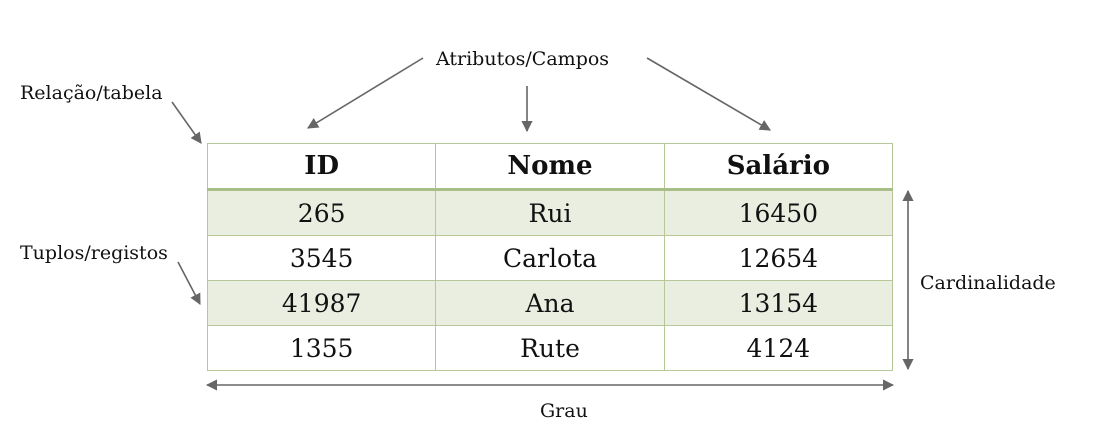 This screenshot has height=445, width=1098. I want to click on cell-nome: Carlota, so click(550, 258).